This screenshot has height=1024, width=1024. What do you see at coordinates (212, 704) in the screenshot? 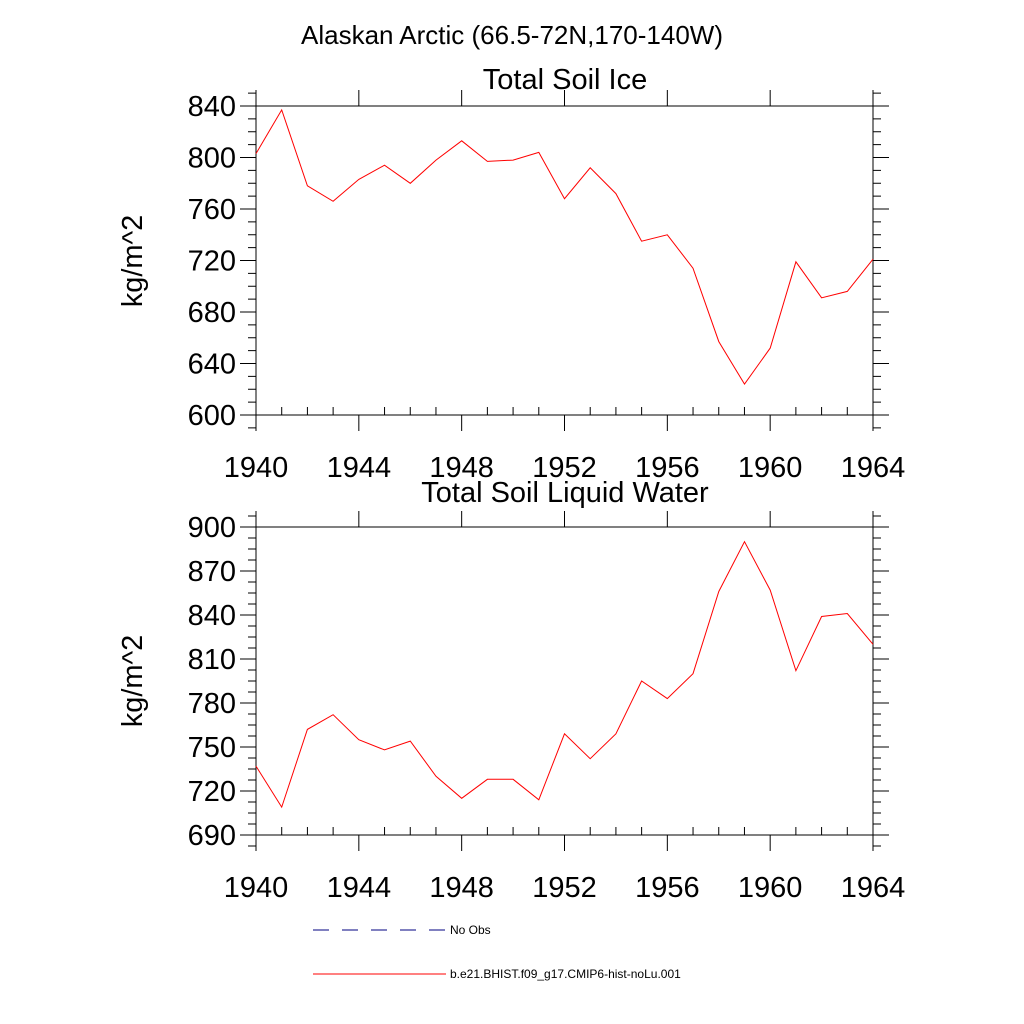
I see `y-tick-label: 780` at bounding box center [212, 704].